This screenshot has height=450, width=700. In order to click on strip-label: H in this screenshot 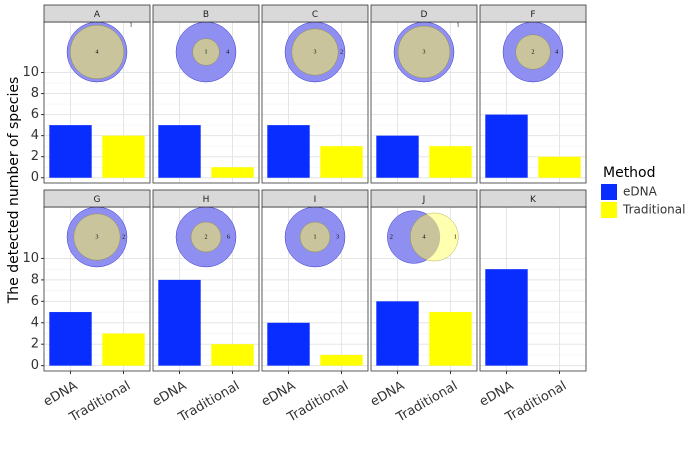, I will do `click(206, 200)`.